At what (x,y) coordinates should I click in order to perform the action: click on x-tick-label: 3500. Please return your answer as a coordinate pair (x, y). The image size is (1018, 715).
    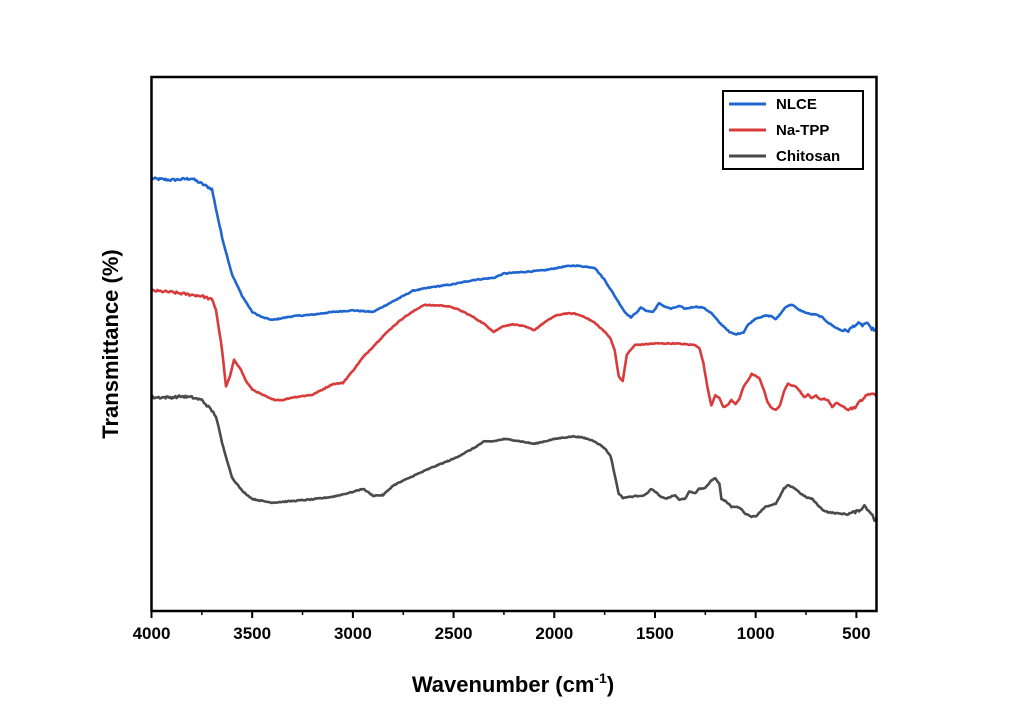
    Looking at the image, I should click on (252, 633).